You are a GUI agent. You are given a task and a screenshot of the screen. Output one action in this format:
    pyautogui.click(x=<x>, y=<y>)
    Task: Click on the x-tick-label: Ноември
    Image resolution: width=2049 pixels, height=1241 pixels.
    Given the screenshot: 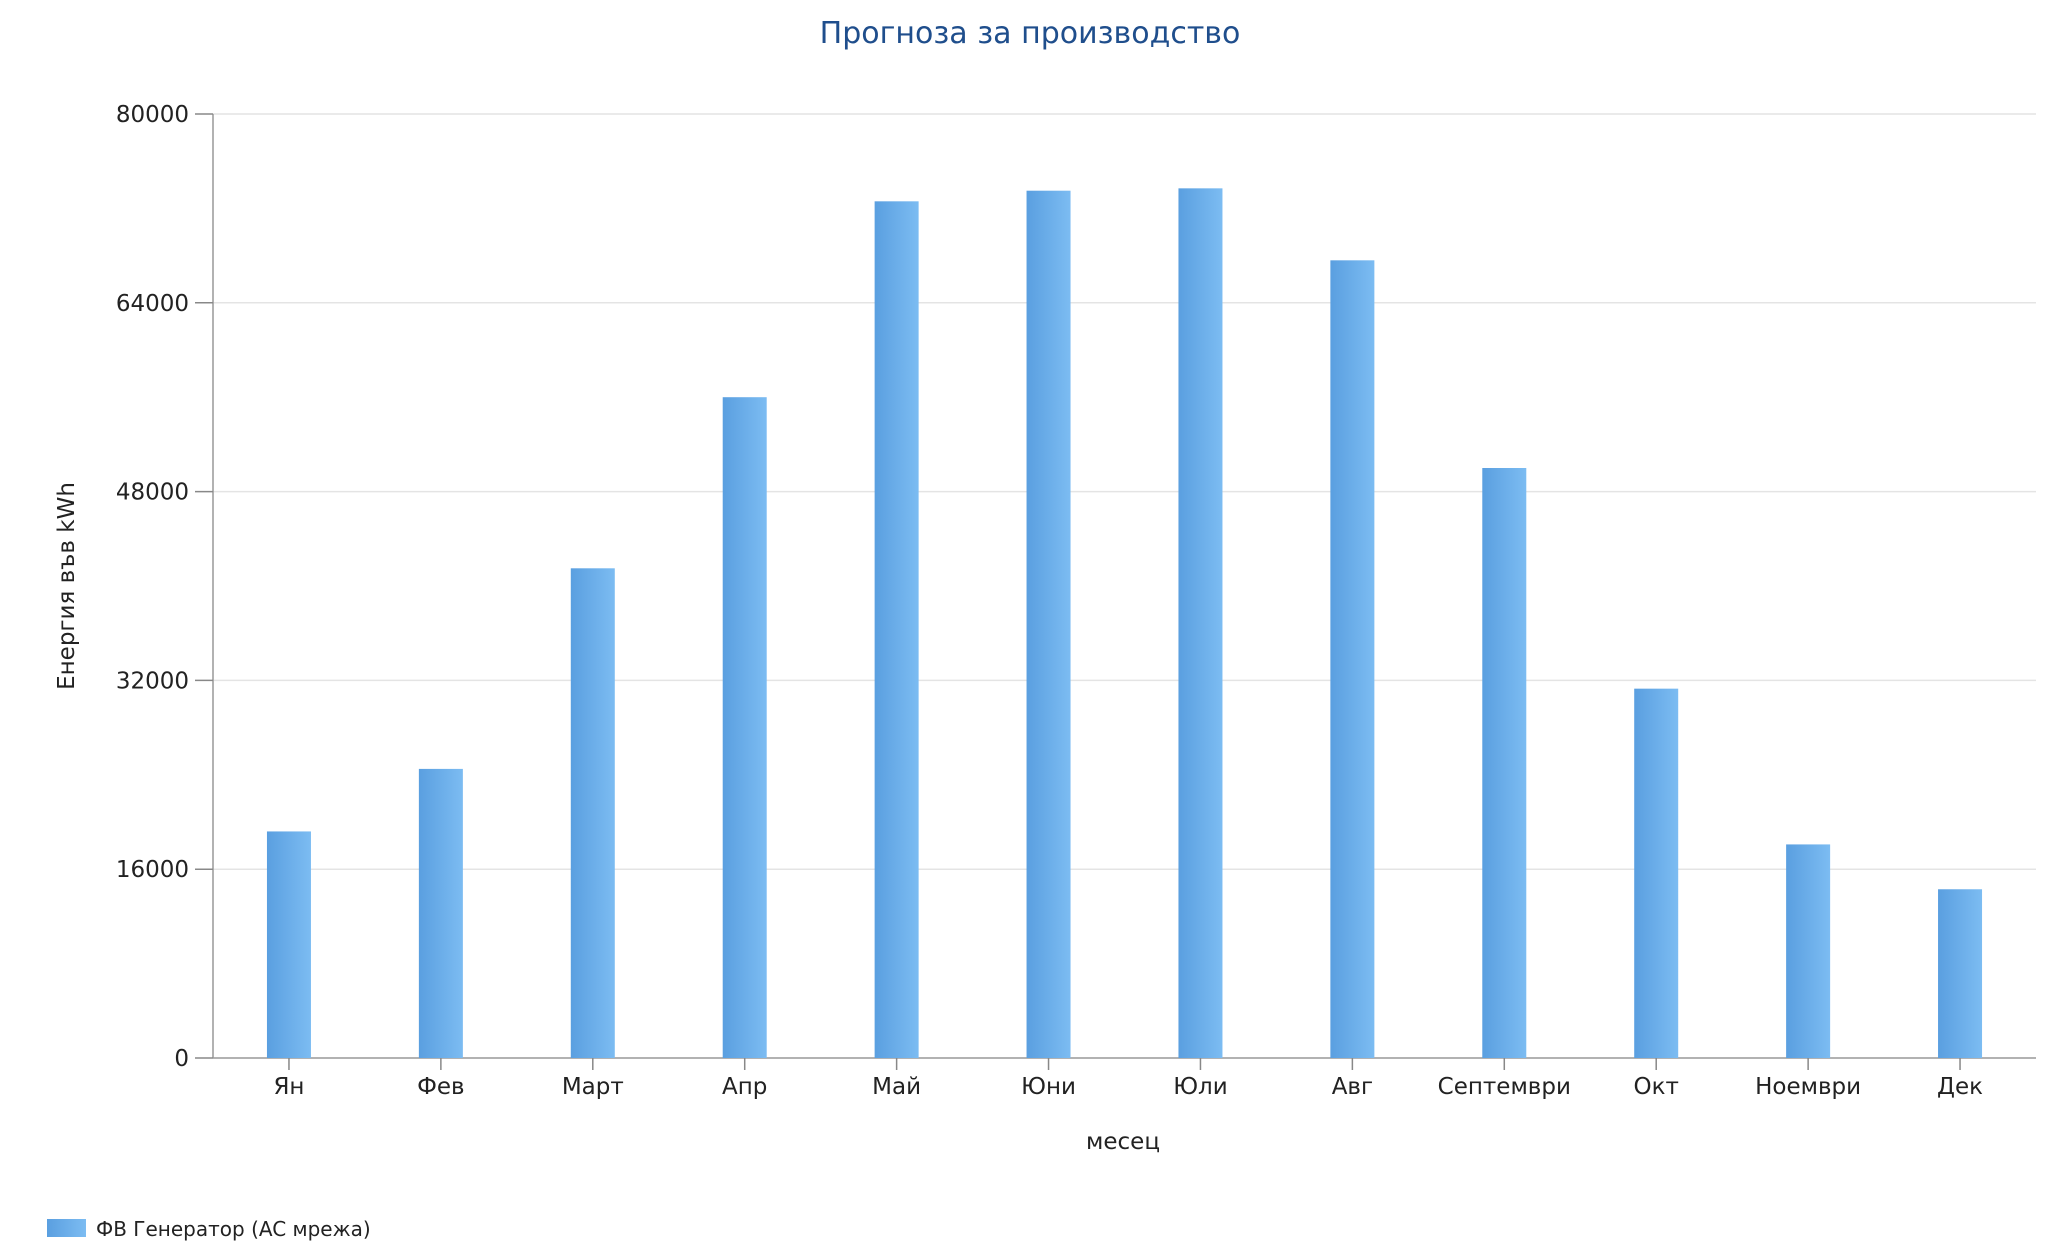 What is the action you would take?
    pyautogui.click(x=1808, y=1087)
    